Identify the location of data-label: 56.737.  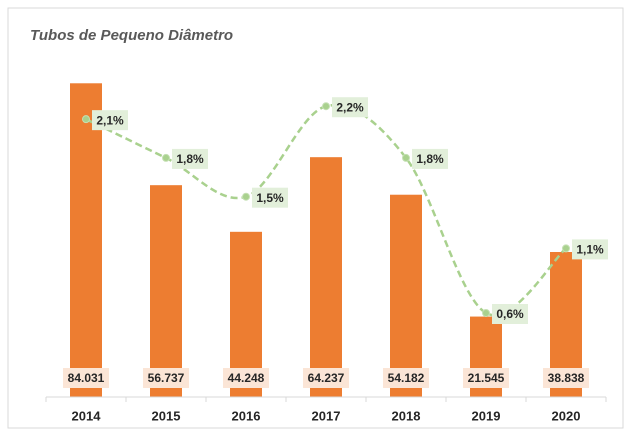
(166, 378).